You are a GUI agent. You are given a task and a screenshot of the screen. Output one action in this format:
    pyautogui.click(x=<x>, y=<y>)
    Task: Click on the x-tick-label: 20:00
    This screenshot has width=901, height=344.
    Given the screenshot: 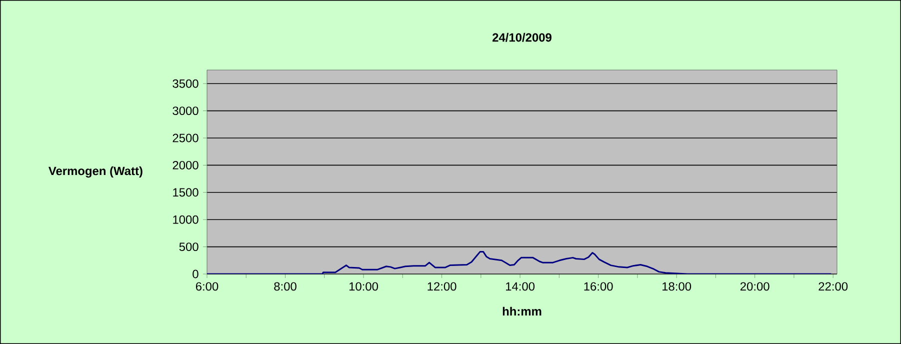 What is the action you would take?
    pyautogui.click(x=755, y=286)
    